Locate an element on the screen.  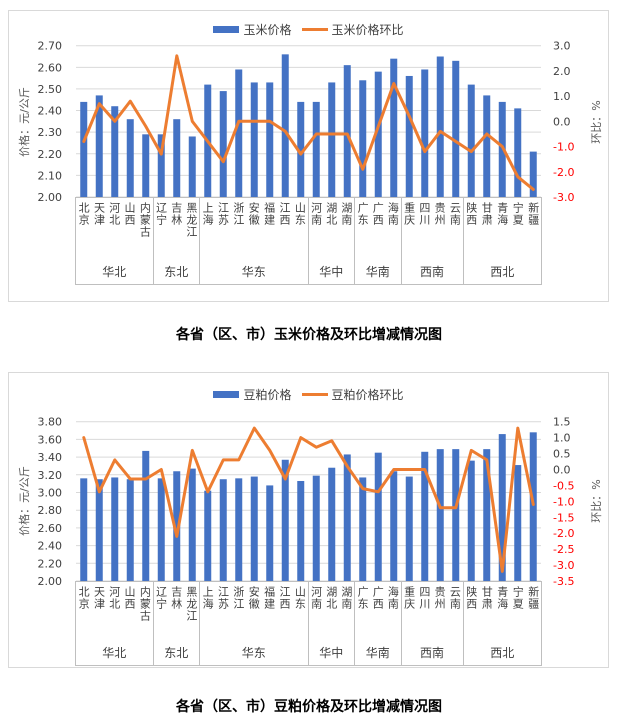
right-axis-tick-label: -2.0 is located at coordinates (563, 172).